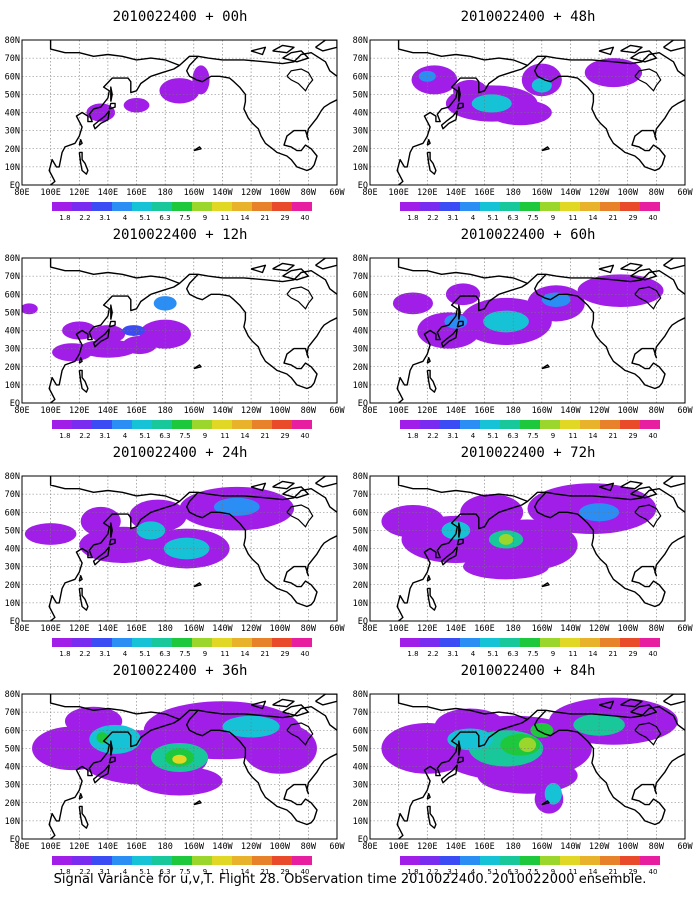 Image resolution: width=700 pixels, height=900 pixels. What do you see at coordinates (180, 671) in the screenshot?
I see `panel-title: 2010022400 + 36h` at bounding box center [180, 671].